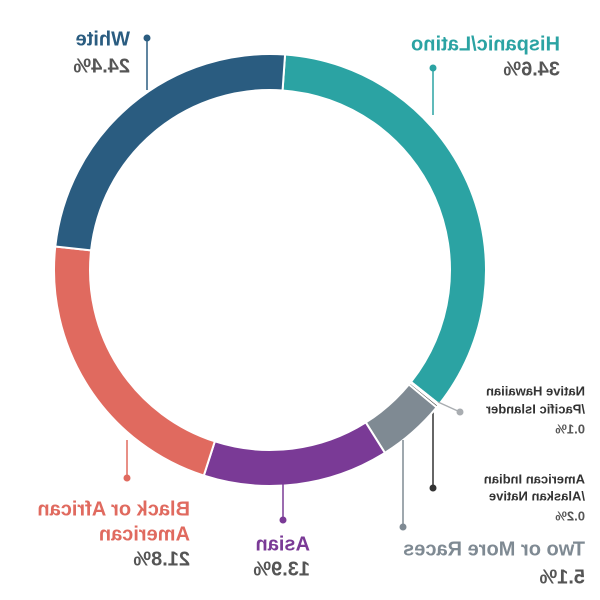 The width and height of the screenshot is (600, 600). I want to click on segment-label: Black or African, so click(113, 509).